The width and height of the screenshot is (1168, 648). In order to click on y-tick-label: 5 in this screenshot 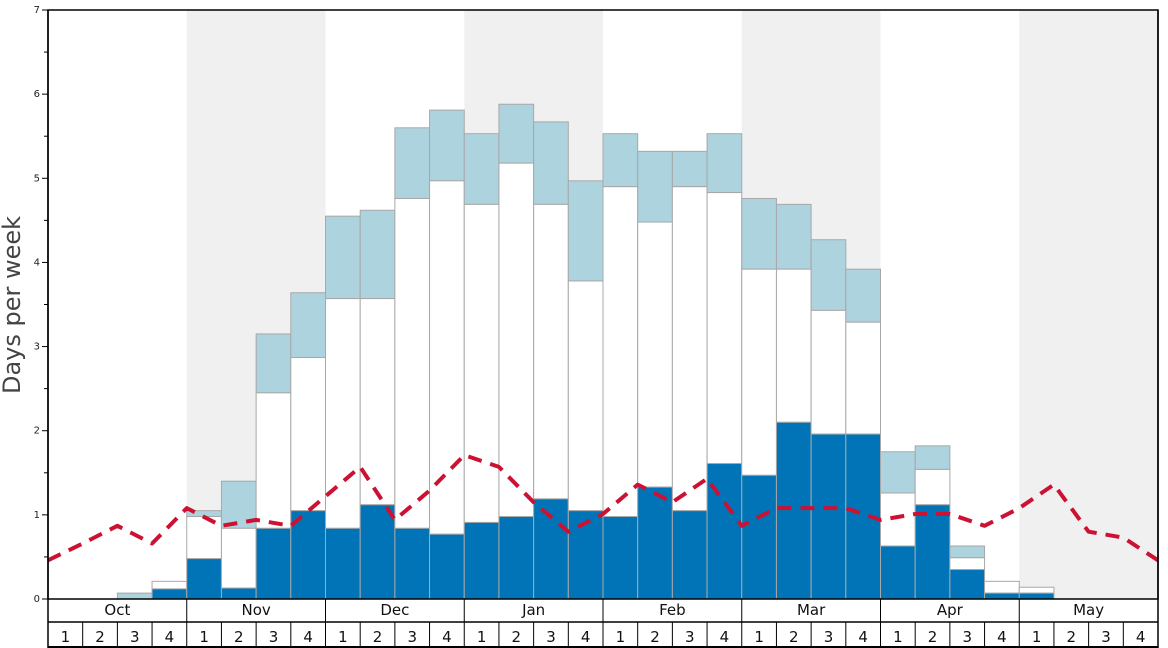, I will do `click(37, 178)`.